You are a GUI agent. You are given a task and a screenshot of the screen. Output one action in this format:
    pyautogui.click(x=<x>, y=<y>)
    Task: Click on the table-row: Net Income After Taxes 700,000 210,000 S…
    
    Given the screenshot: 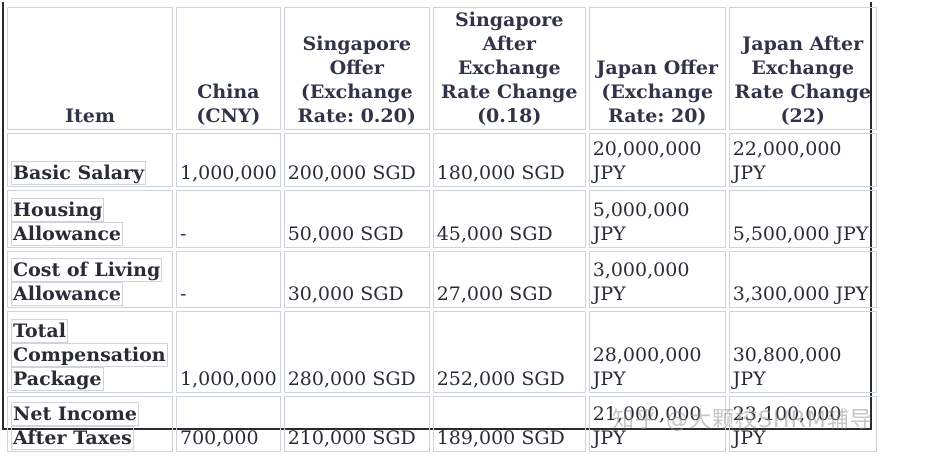 What is the action you would take?
    pyautogui.click(x=442, y=424)
    